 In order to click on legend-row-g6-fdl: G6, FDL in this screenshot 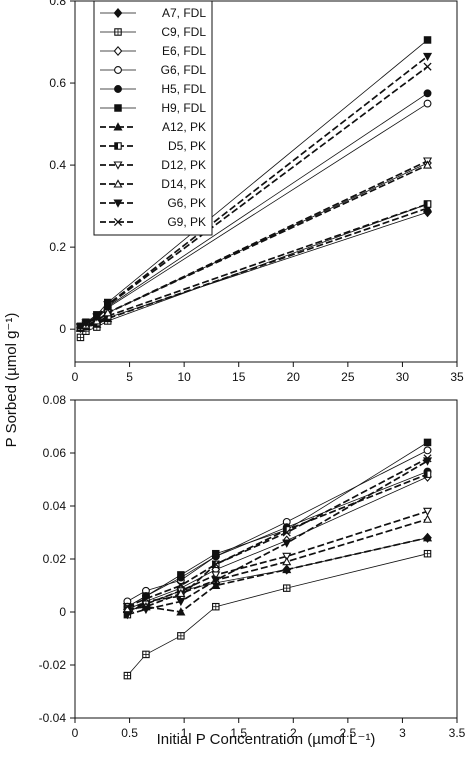, I will do `click(153, 70)`.